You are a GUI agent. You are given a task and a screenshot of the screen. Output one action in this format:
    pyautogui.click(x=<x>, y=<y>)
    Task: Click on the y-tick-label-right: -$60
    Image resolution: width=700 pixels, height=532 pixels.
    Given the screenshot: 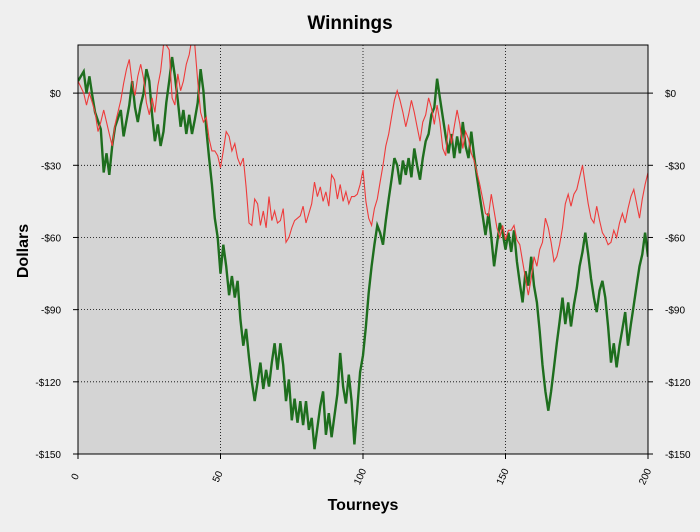 What is the action you would take?
    pyautogui.click(x=675, y=238)
    